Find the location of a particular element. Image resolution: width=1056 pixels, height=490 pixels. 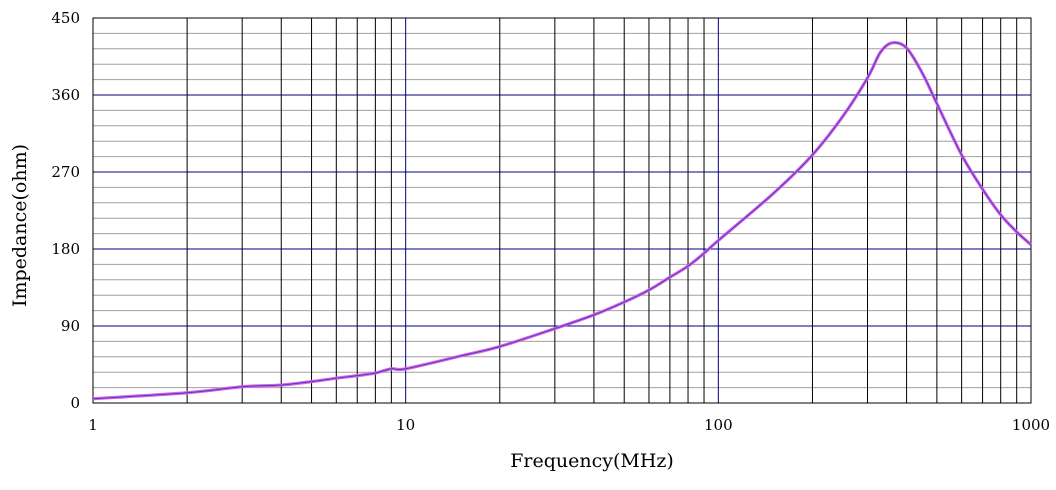

x-tick-label: 10 is located at coordinates (405, 425).